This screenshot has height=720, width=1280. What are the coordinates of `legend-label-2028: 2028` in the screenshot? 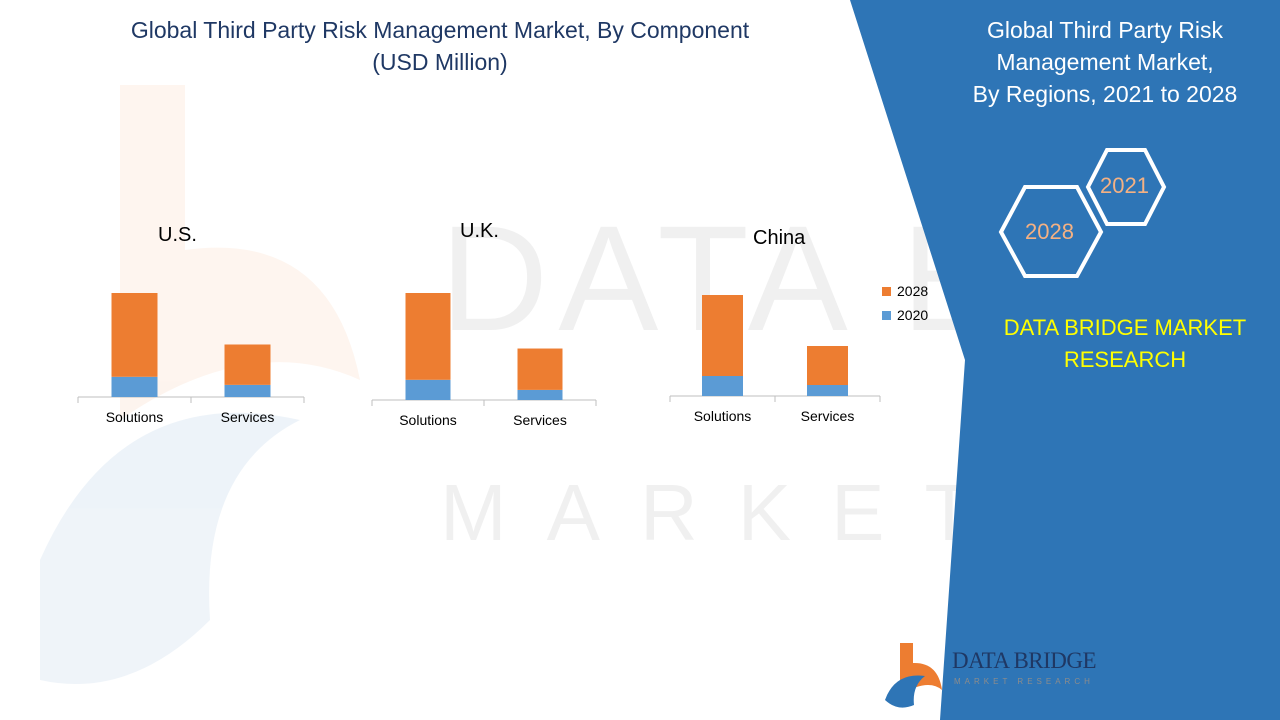 It's located at (913, 291).